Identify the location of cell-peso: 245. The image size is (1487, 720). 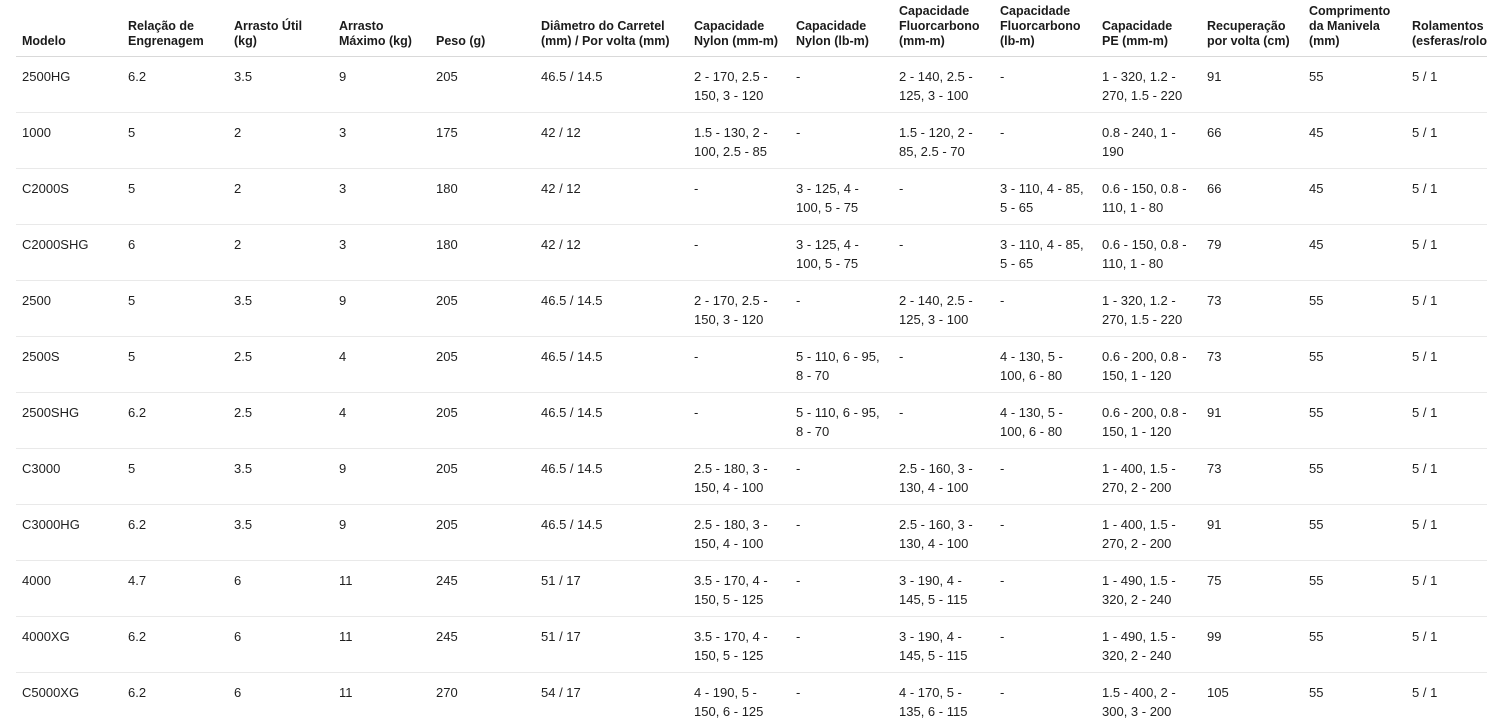
(488, 588).